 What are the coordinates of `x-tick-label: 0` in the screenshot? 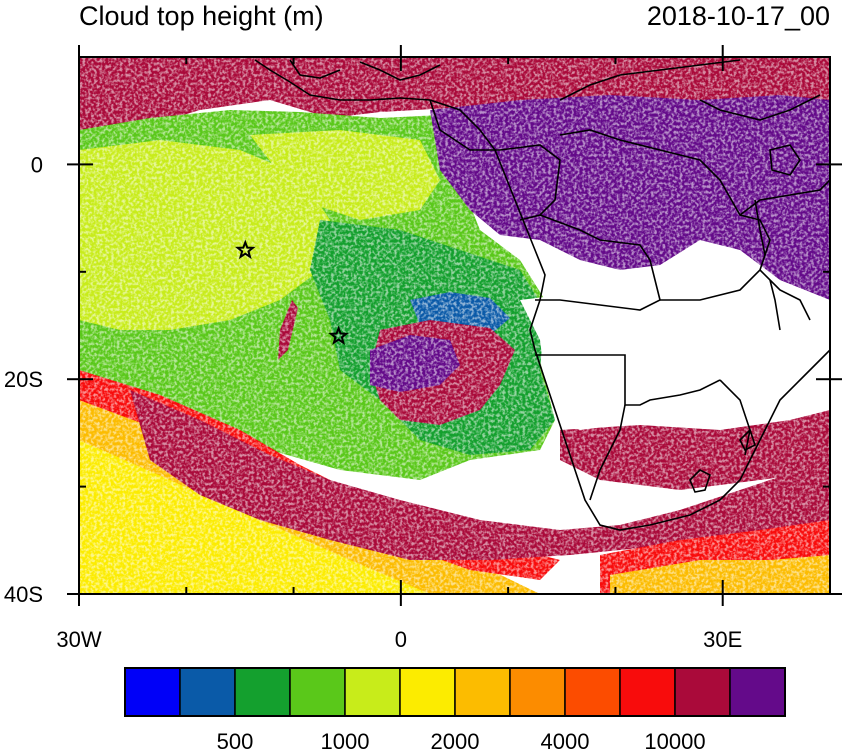 It's located at (401, 639).